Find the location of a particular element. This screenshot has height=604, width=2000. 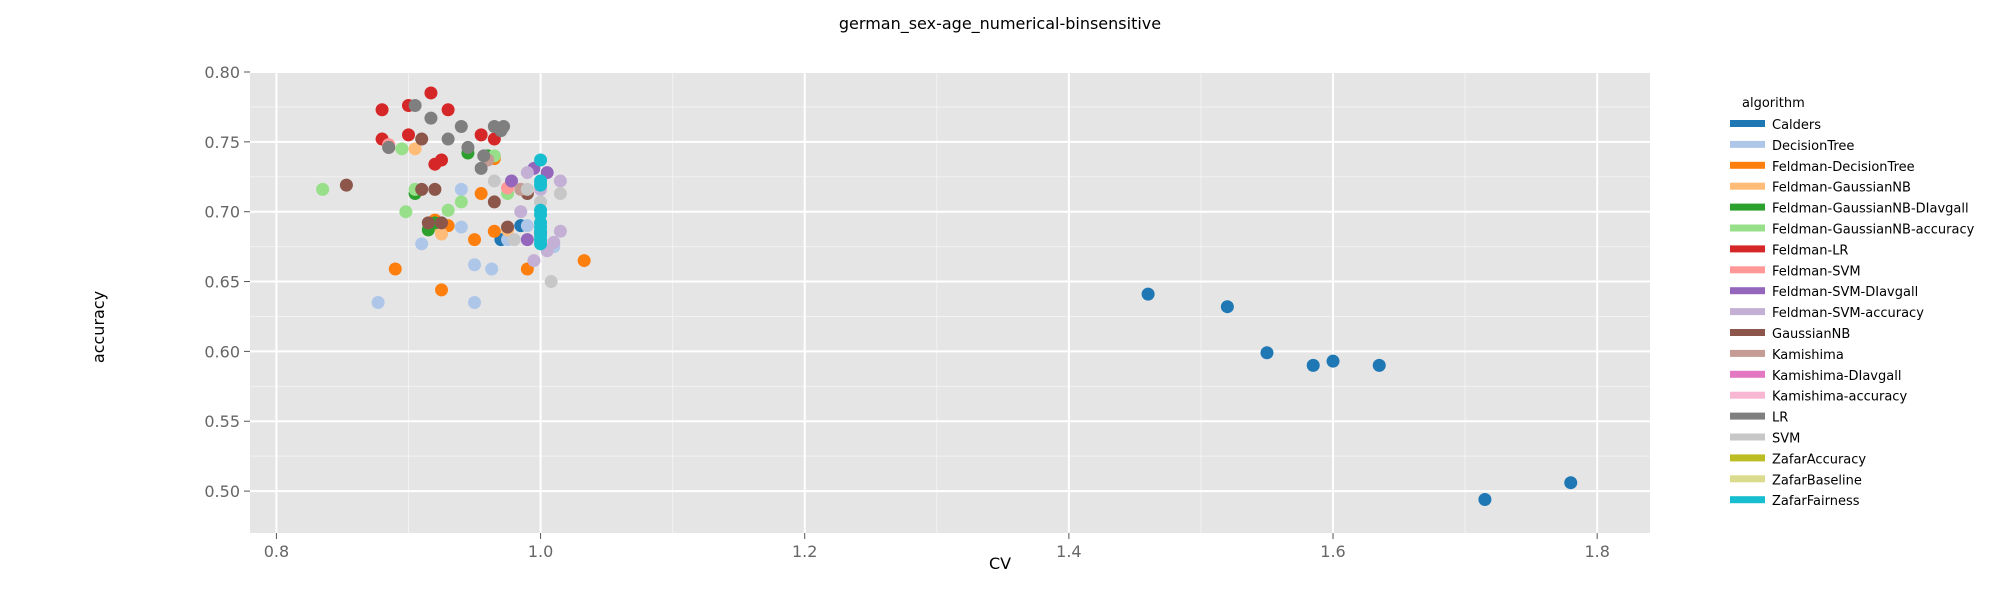

legend-label: Feldman-LR is located at coordinates (1810, 250).